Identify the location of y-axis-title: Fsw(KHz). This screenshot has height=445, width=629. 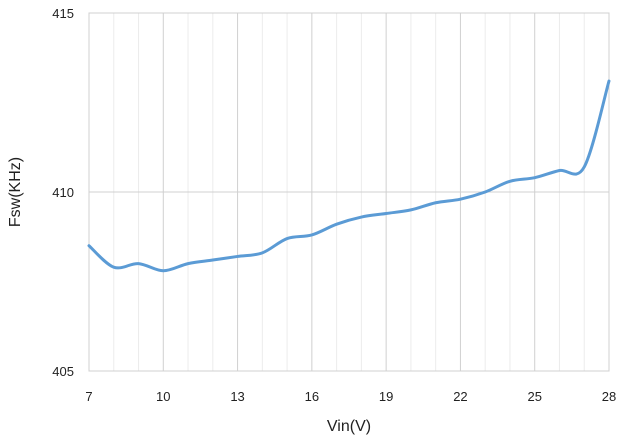
(15, 192).